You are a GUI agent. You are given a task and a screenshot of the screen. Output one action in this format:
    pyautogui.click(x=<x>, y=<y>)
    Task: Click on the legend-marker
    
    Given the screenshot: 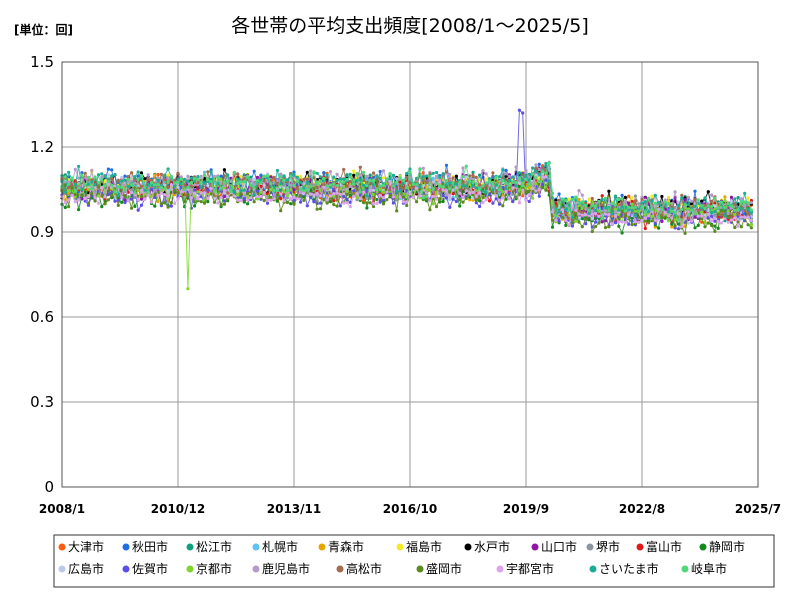 What is the action you would take?
    pyautogui.click(x=468, y=547)
    